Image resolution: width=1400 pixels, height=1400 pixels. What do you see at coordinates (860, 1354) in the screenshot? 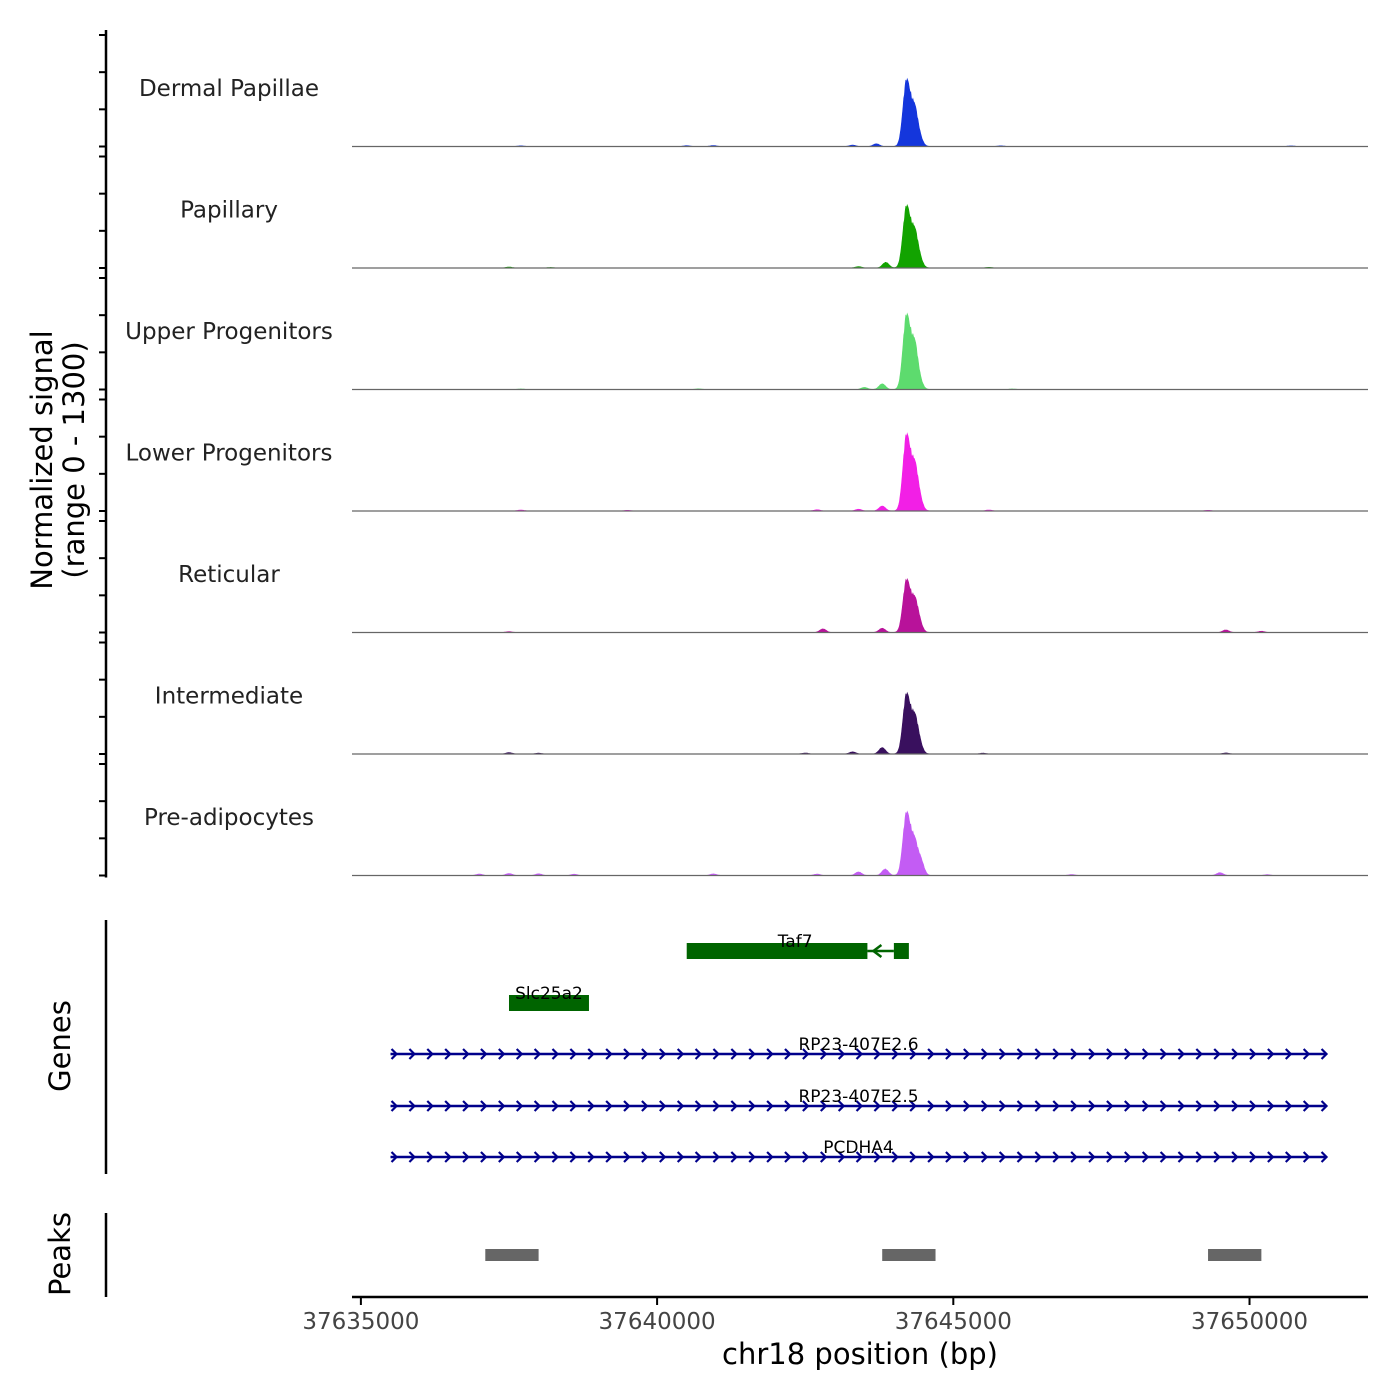
I see `x-axis-title: chr18 position (bp)` at bounding box center [860, 1354].